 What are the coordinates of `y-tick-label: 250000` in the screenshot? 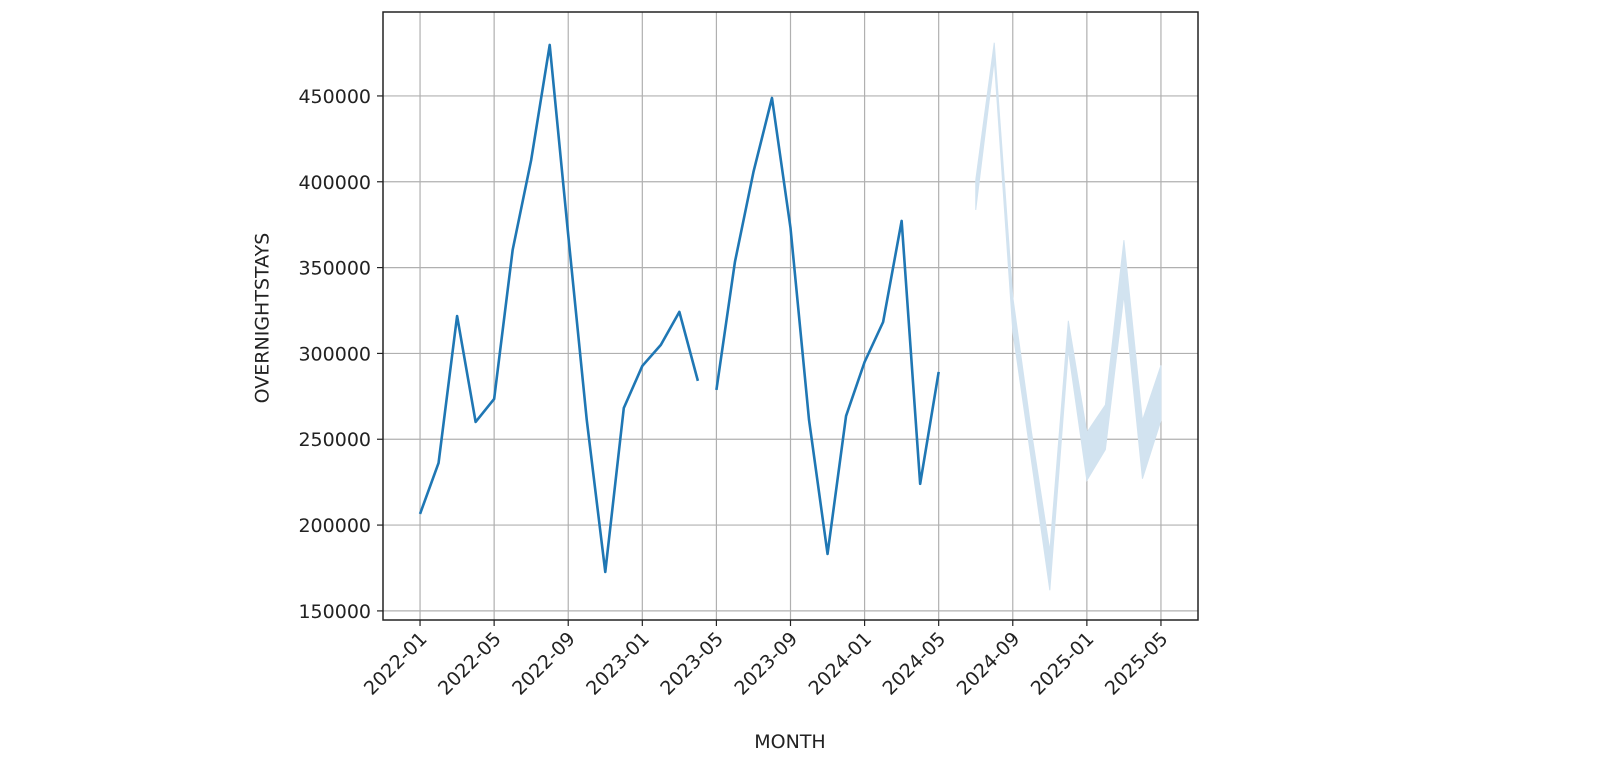 It's located at (334, 440).